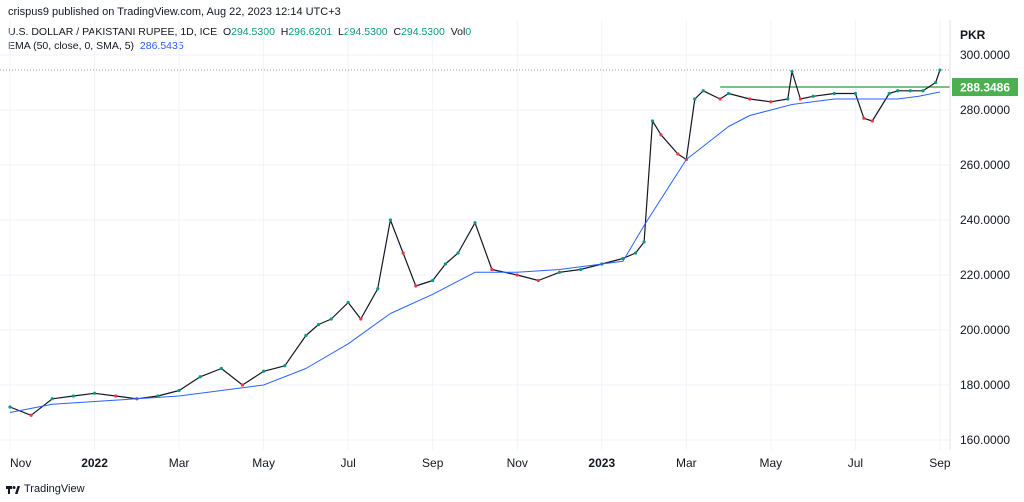 This screenshot has width=1024, height=502. I want to click on high-value: 296.6201, so click(310, 32).